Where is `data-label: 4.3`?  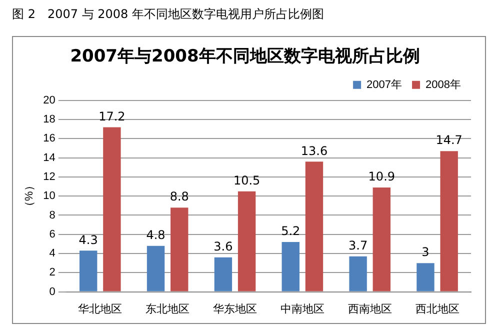
data-label: 4.3 is located at coordinates (88, 239).